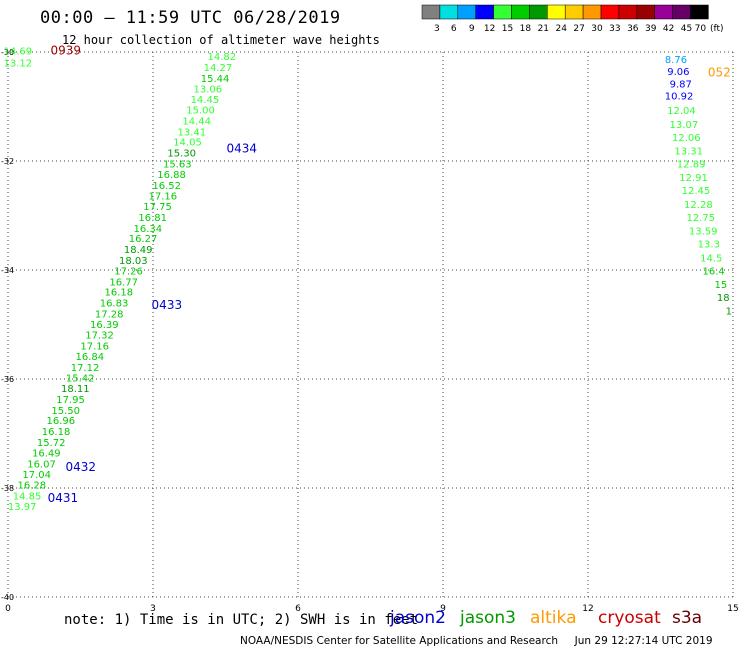 This screenshot has width=740, height=650. What do you see at coordinates (693, 178) in the screenshot?
I see `swh-value: 12.91` at bounding box center [693, 178].